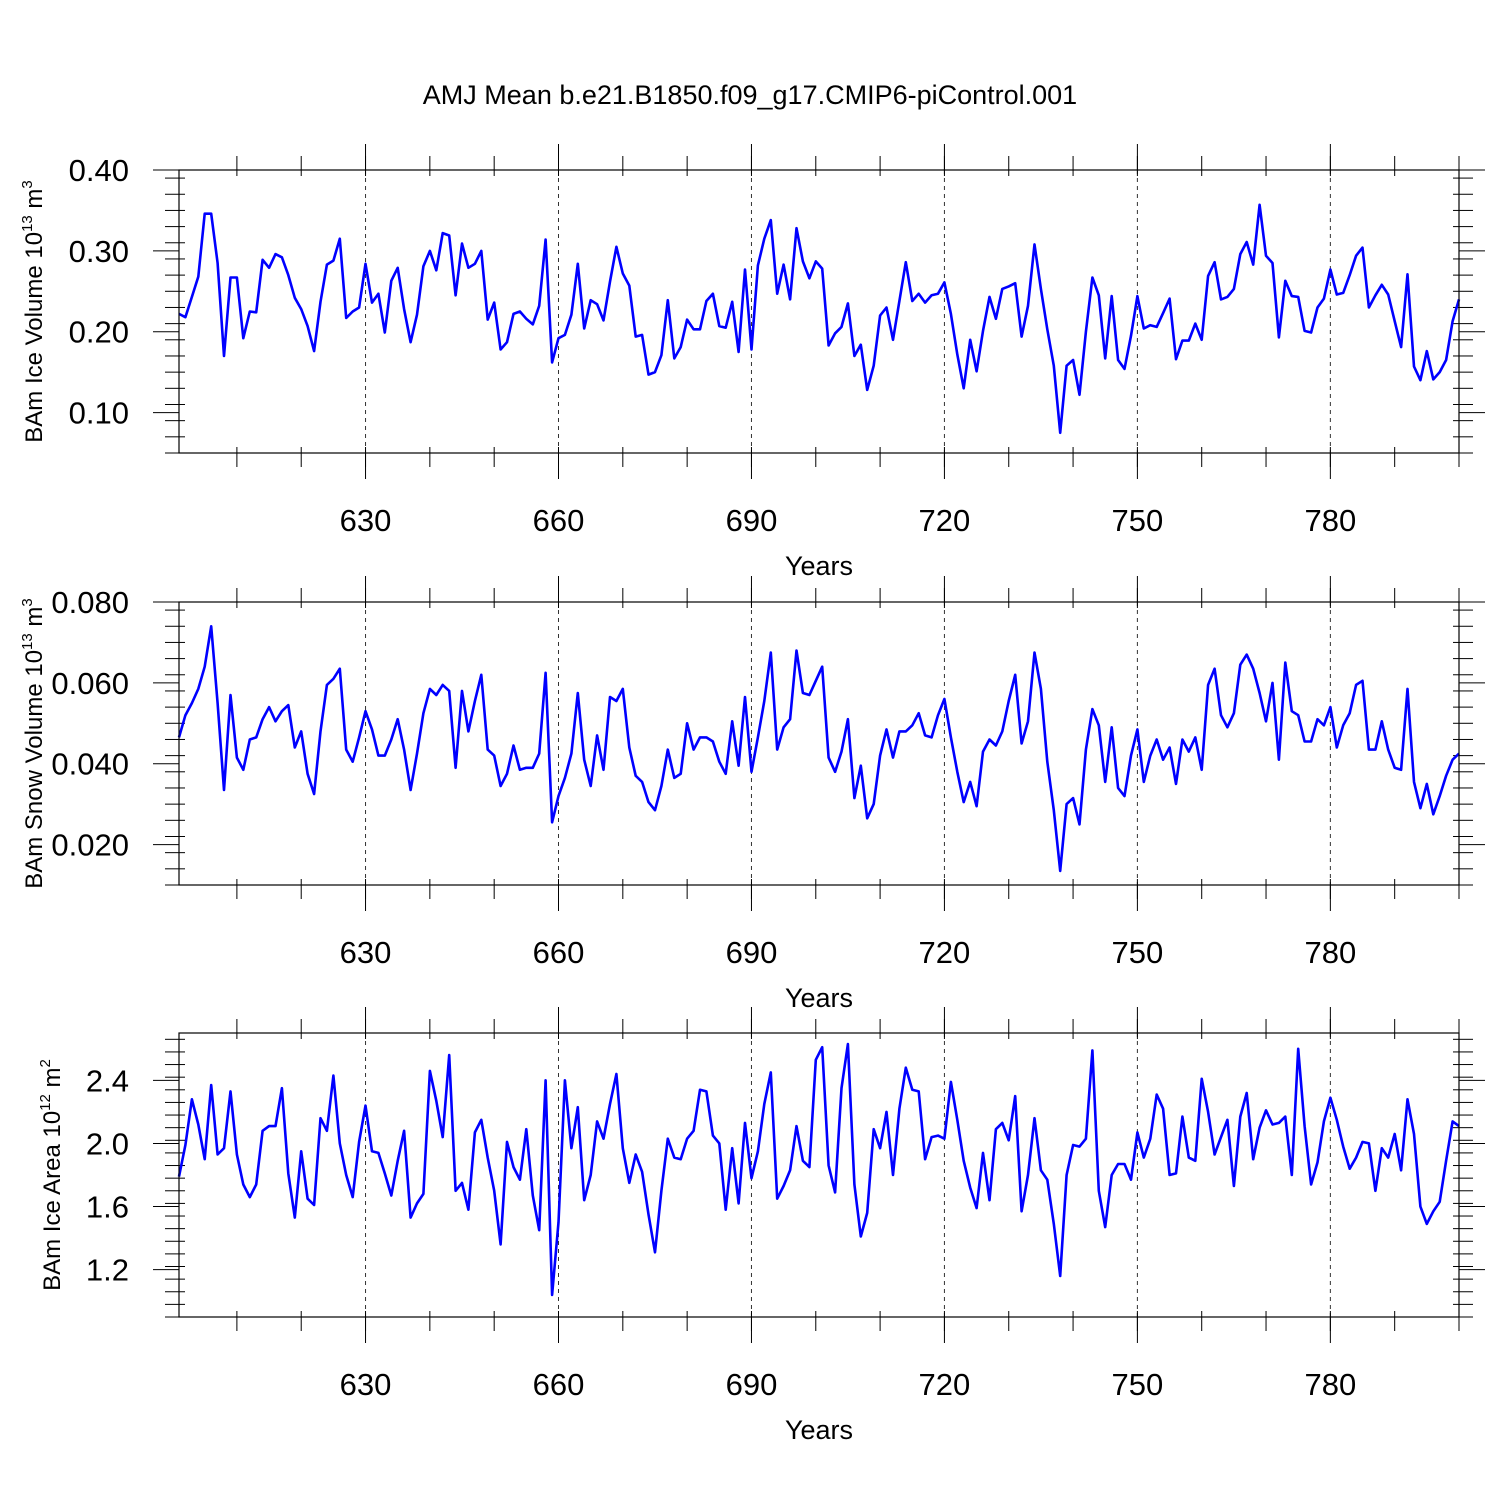 The height and width of the screenshot is (1500, 1500). Describe the element at coordinates (51, 1175) in the screenshot. I see `y-axis-label: BAm Ice Area 1012 m2` at that location.